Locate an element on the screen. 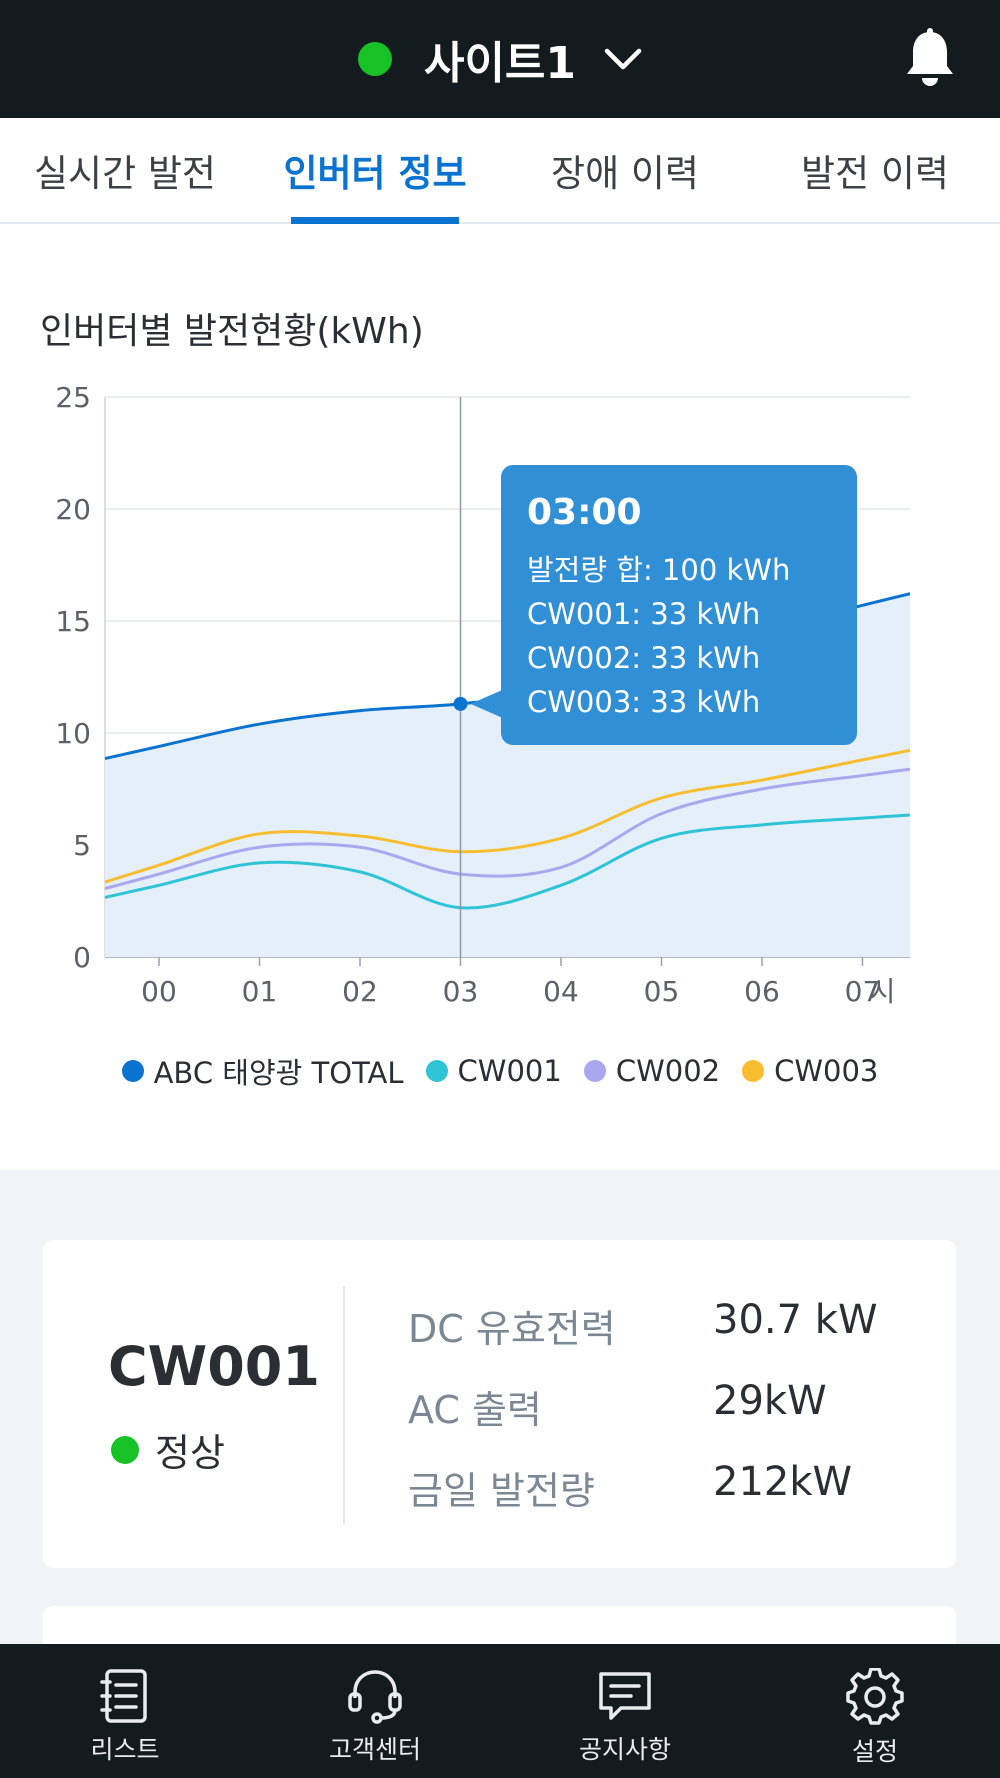  dc-power-value: 30.7 kW is located at coordinates (795, 1320).